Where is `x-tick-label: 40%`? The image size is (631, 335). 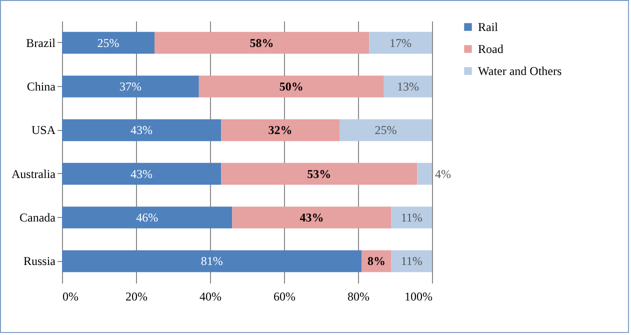
x-tick-label: 40% is located at coordinates (211, 297).